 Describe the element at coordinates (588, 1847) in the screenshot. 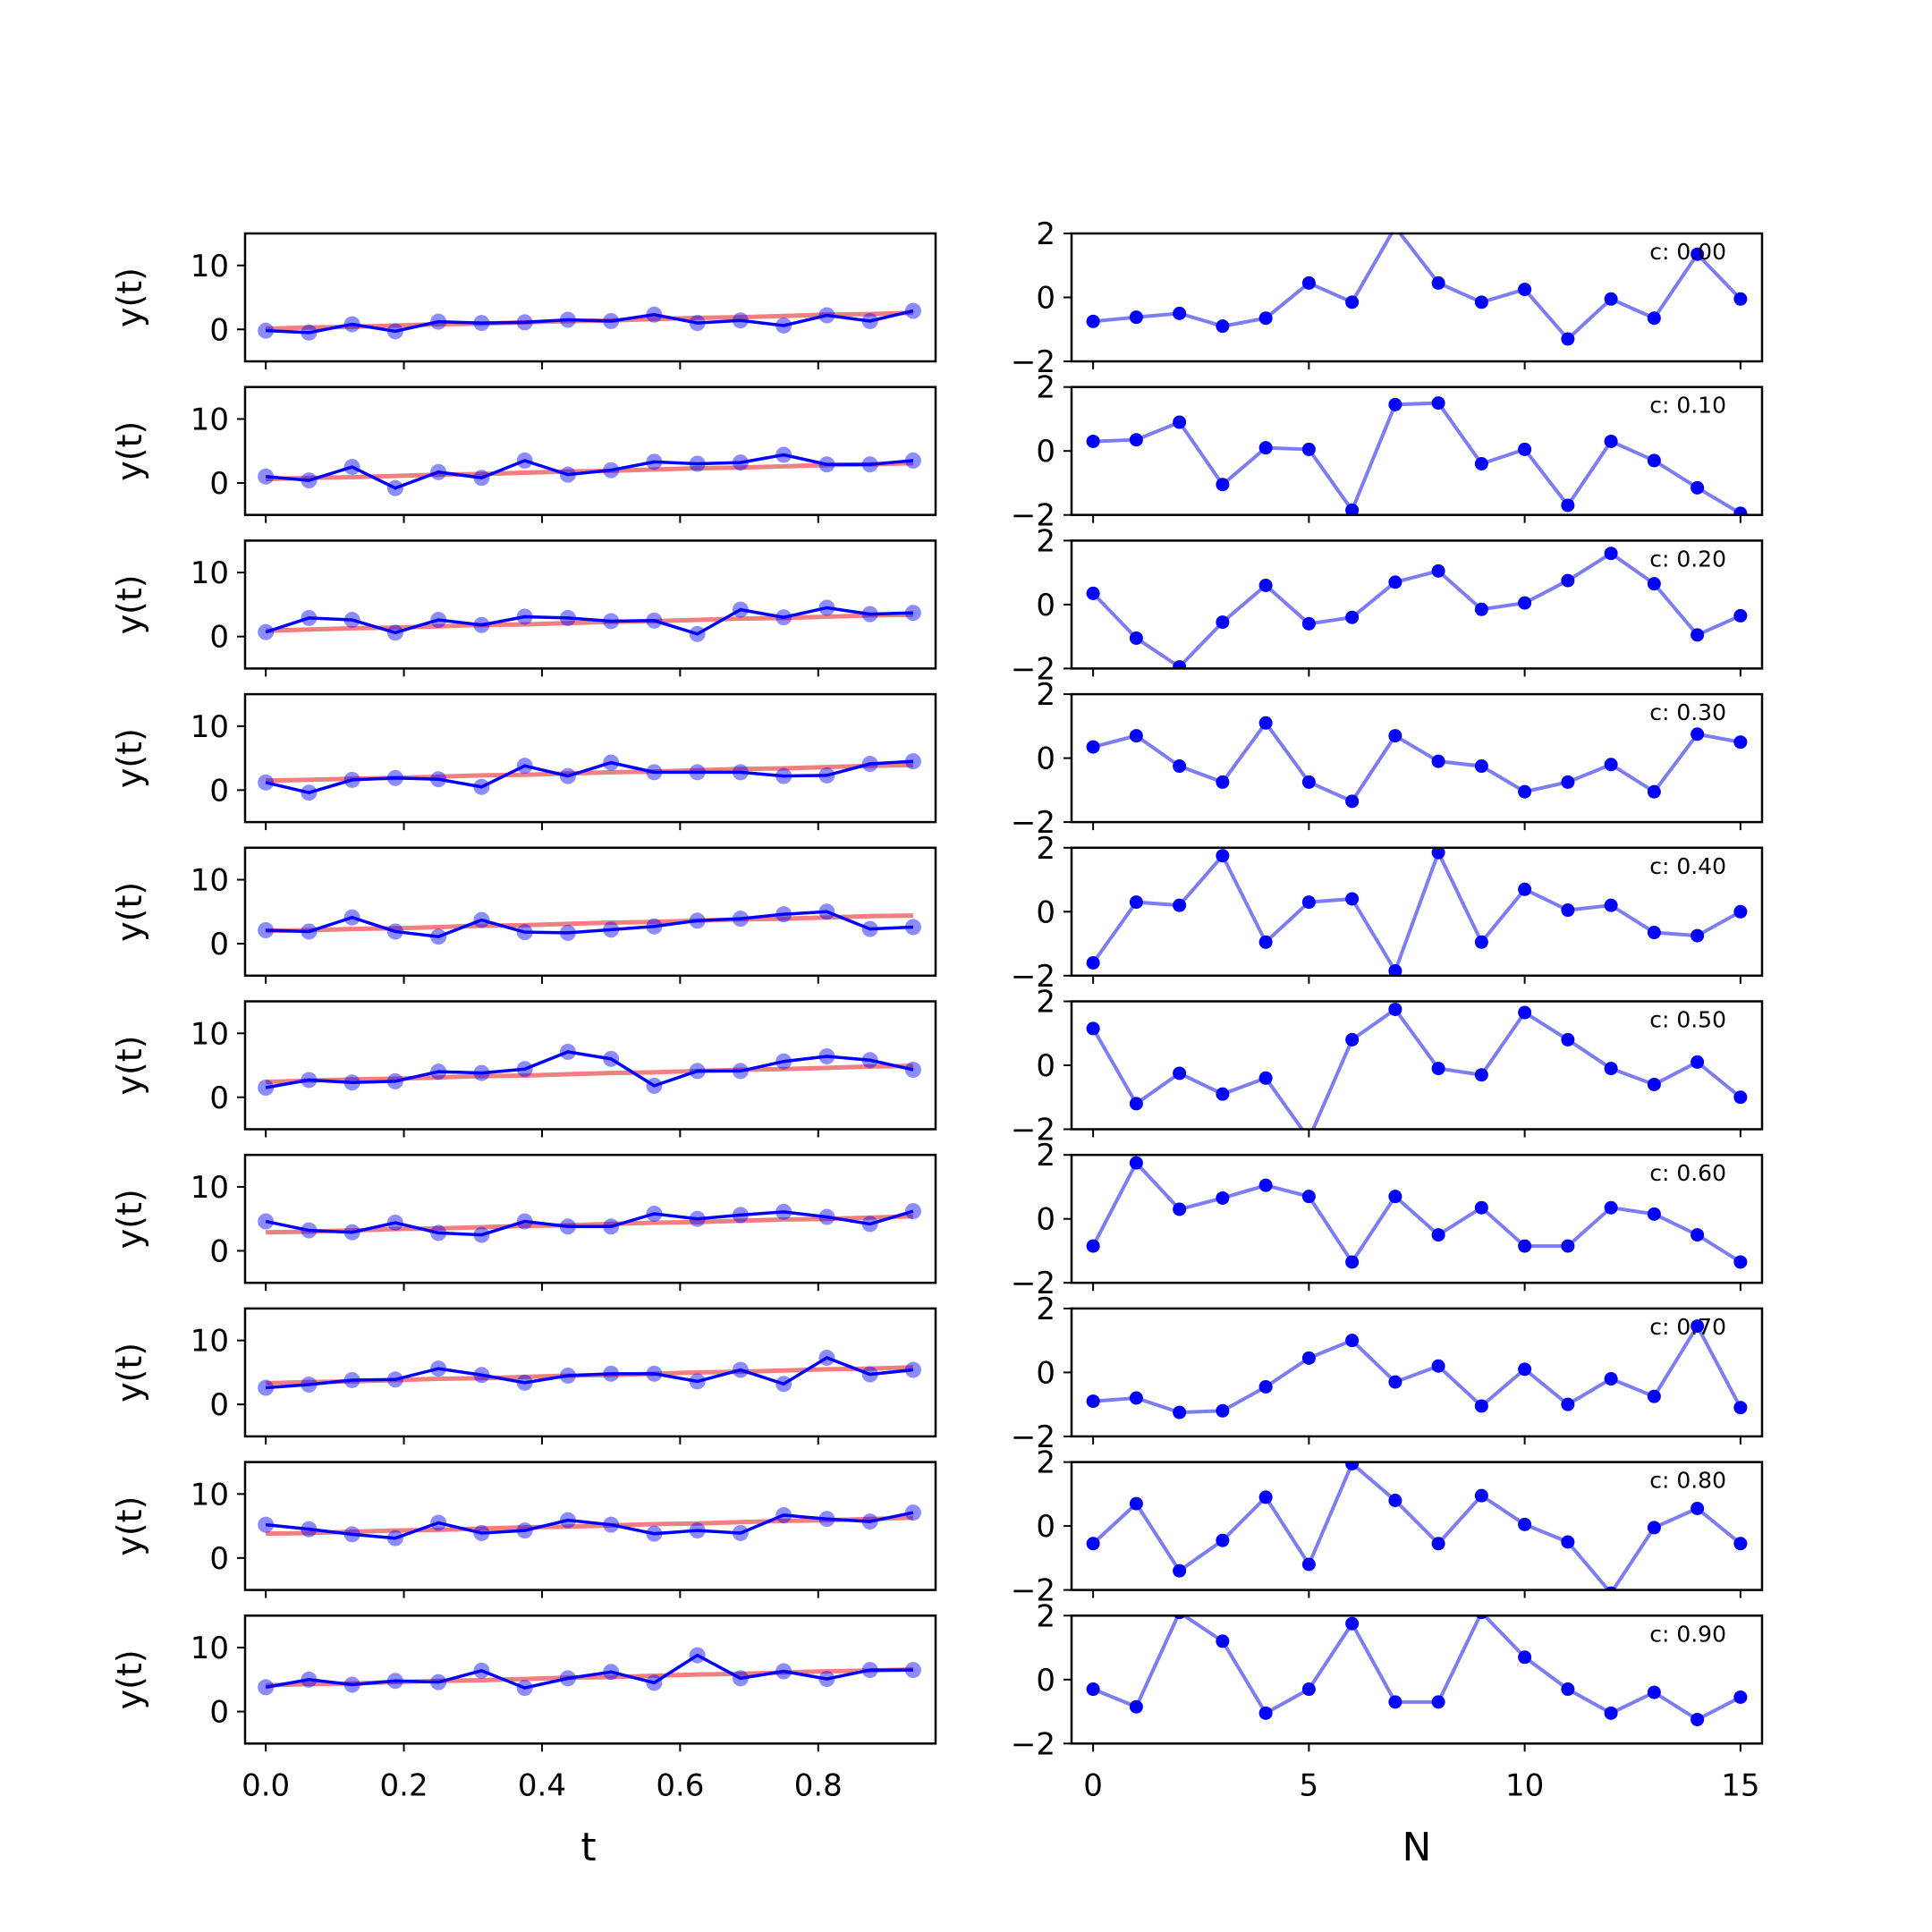

I see `left-x-axis-label: t` at that location.